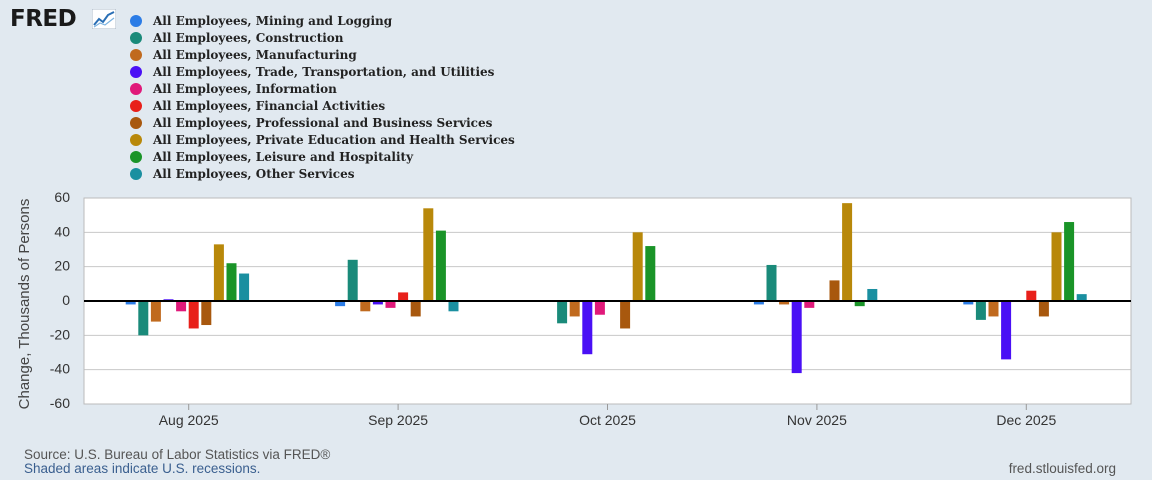 The width and height of the screenshot is (1152, 480). Describe the element at coordinates (142, 468) in the screenshot. I see `recession-note: Shaded areas indicate U.S. recessions.` at that location.